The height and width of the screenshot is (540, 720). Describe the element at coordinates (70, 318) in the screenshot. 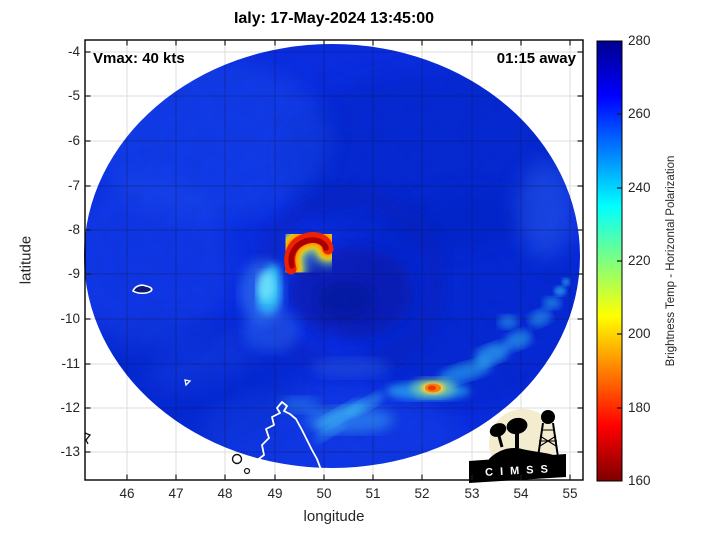

I see `y-tick-label: -10` at that location.